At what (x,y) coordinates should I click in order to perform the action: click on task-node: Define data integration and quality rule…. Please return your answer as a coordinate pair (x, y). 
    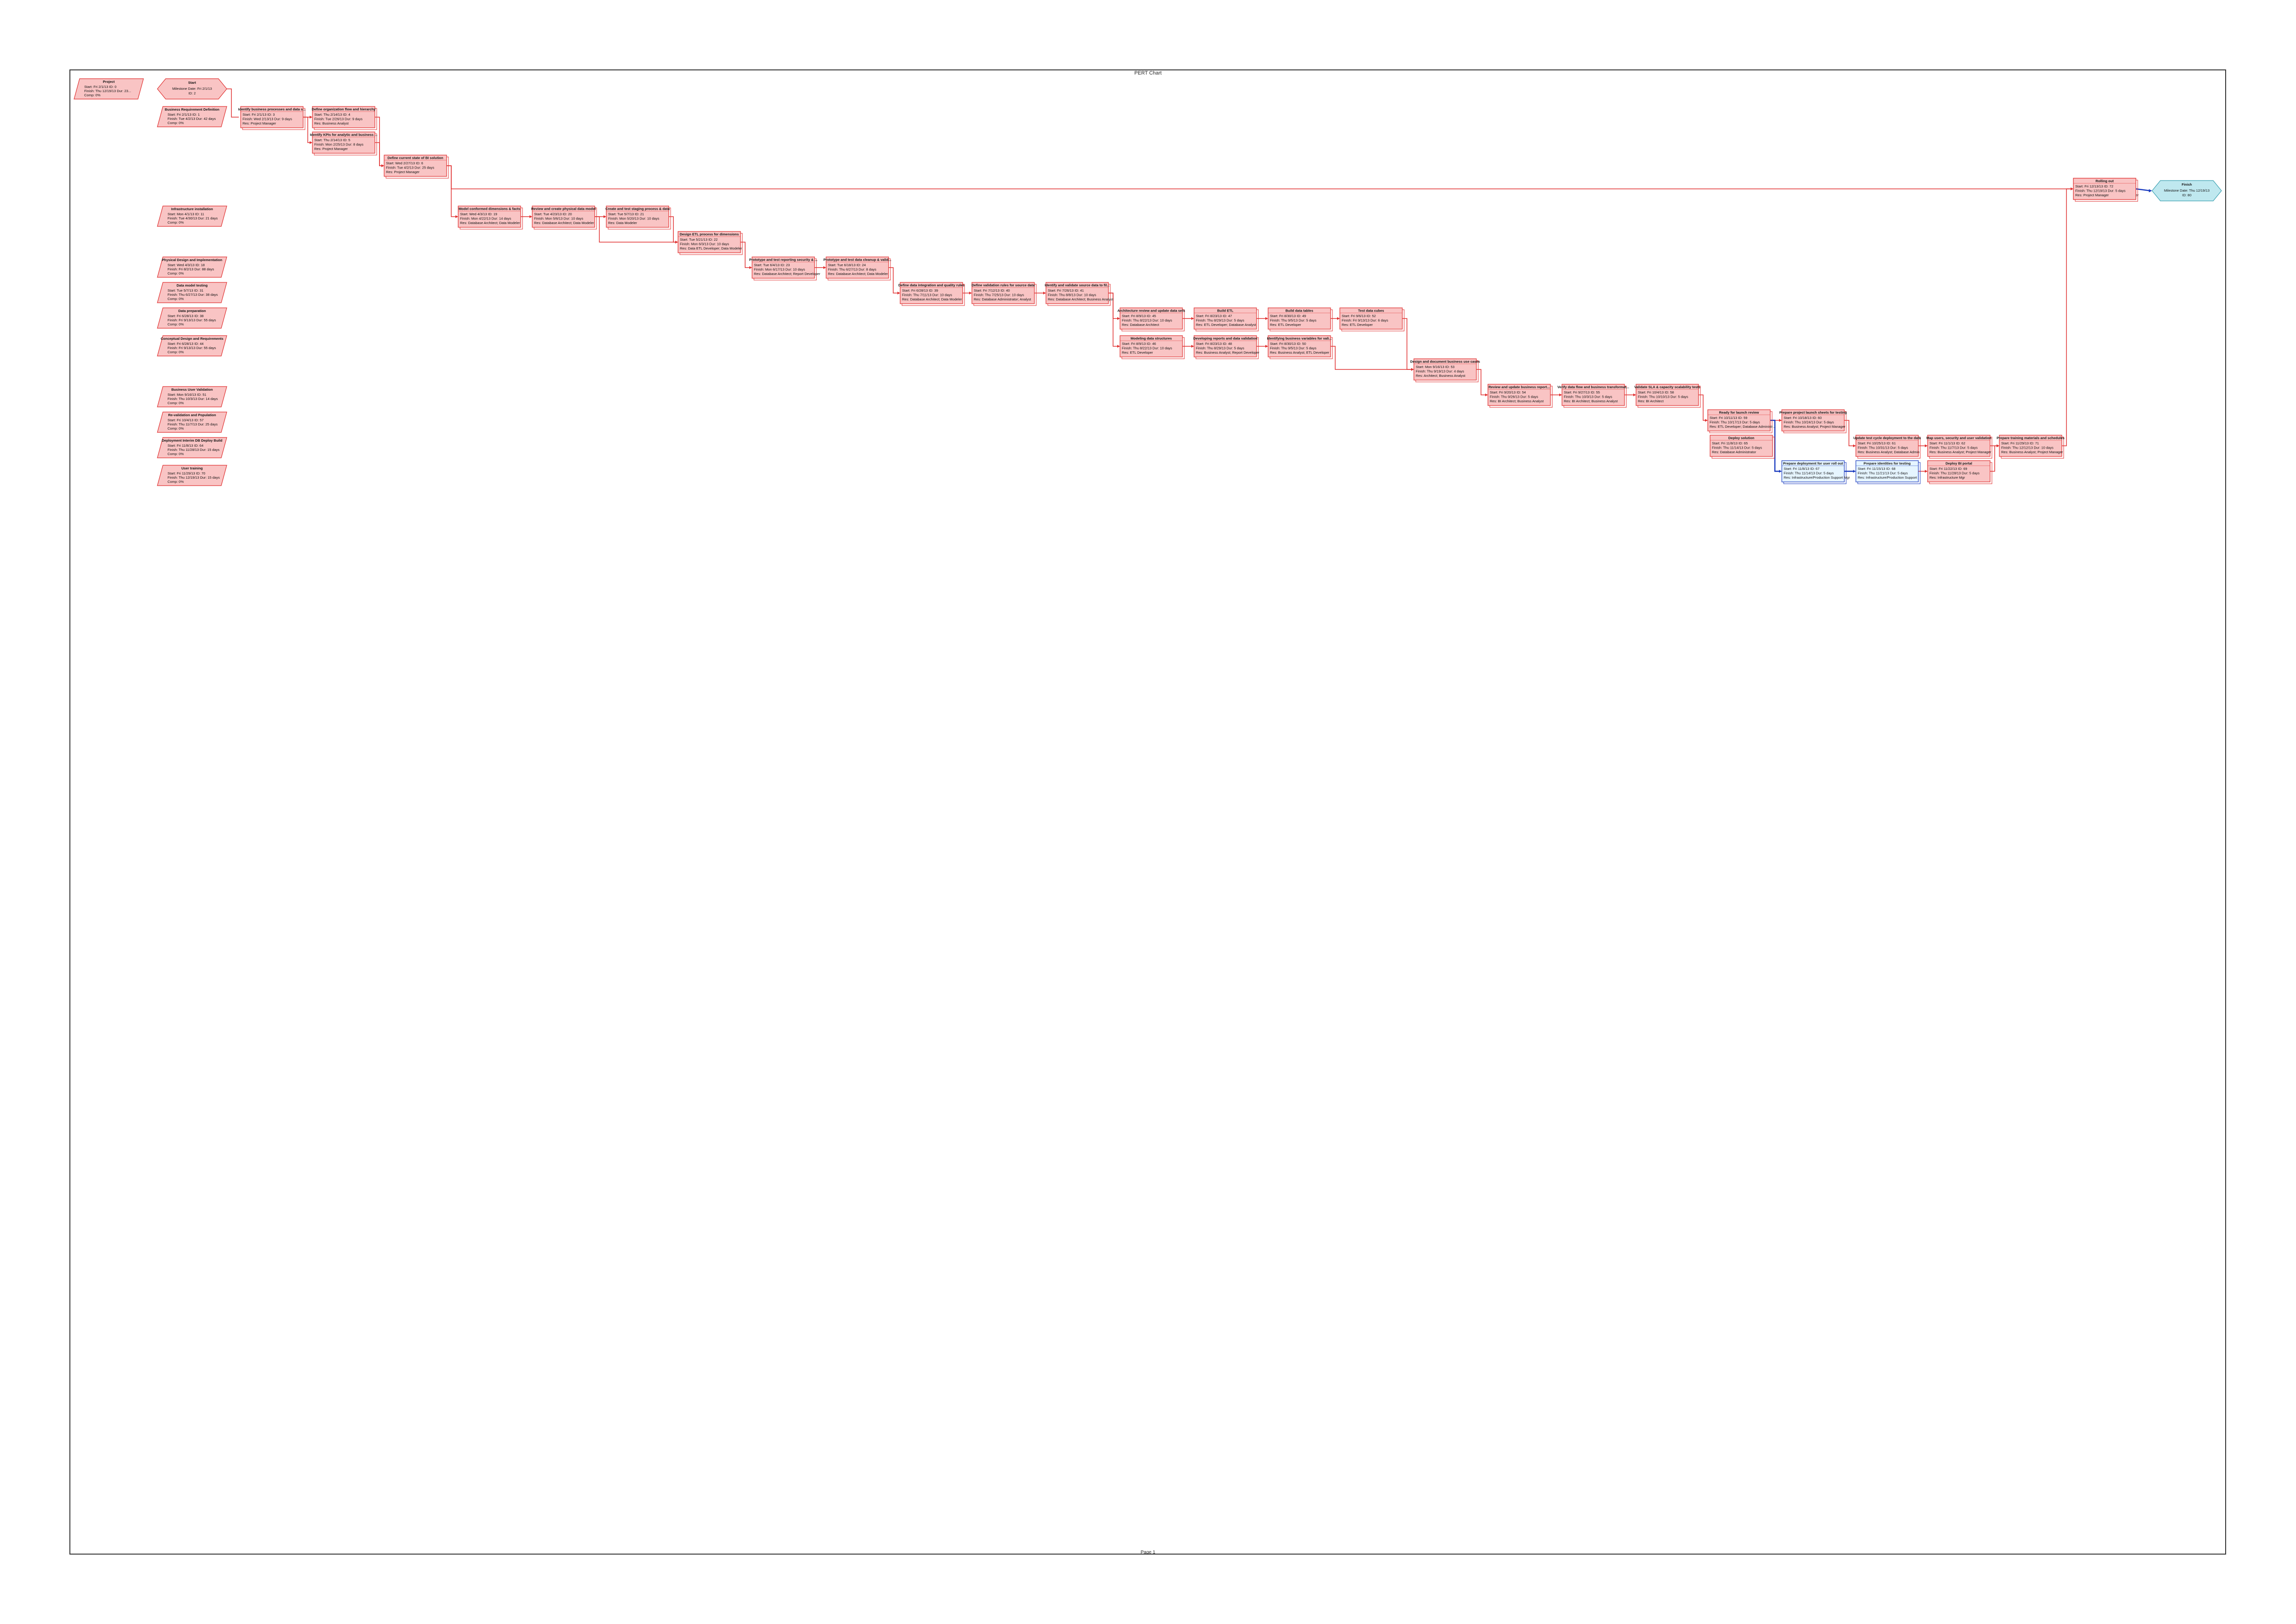
    Looking at the image, I should click on (931, 294).